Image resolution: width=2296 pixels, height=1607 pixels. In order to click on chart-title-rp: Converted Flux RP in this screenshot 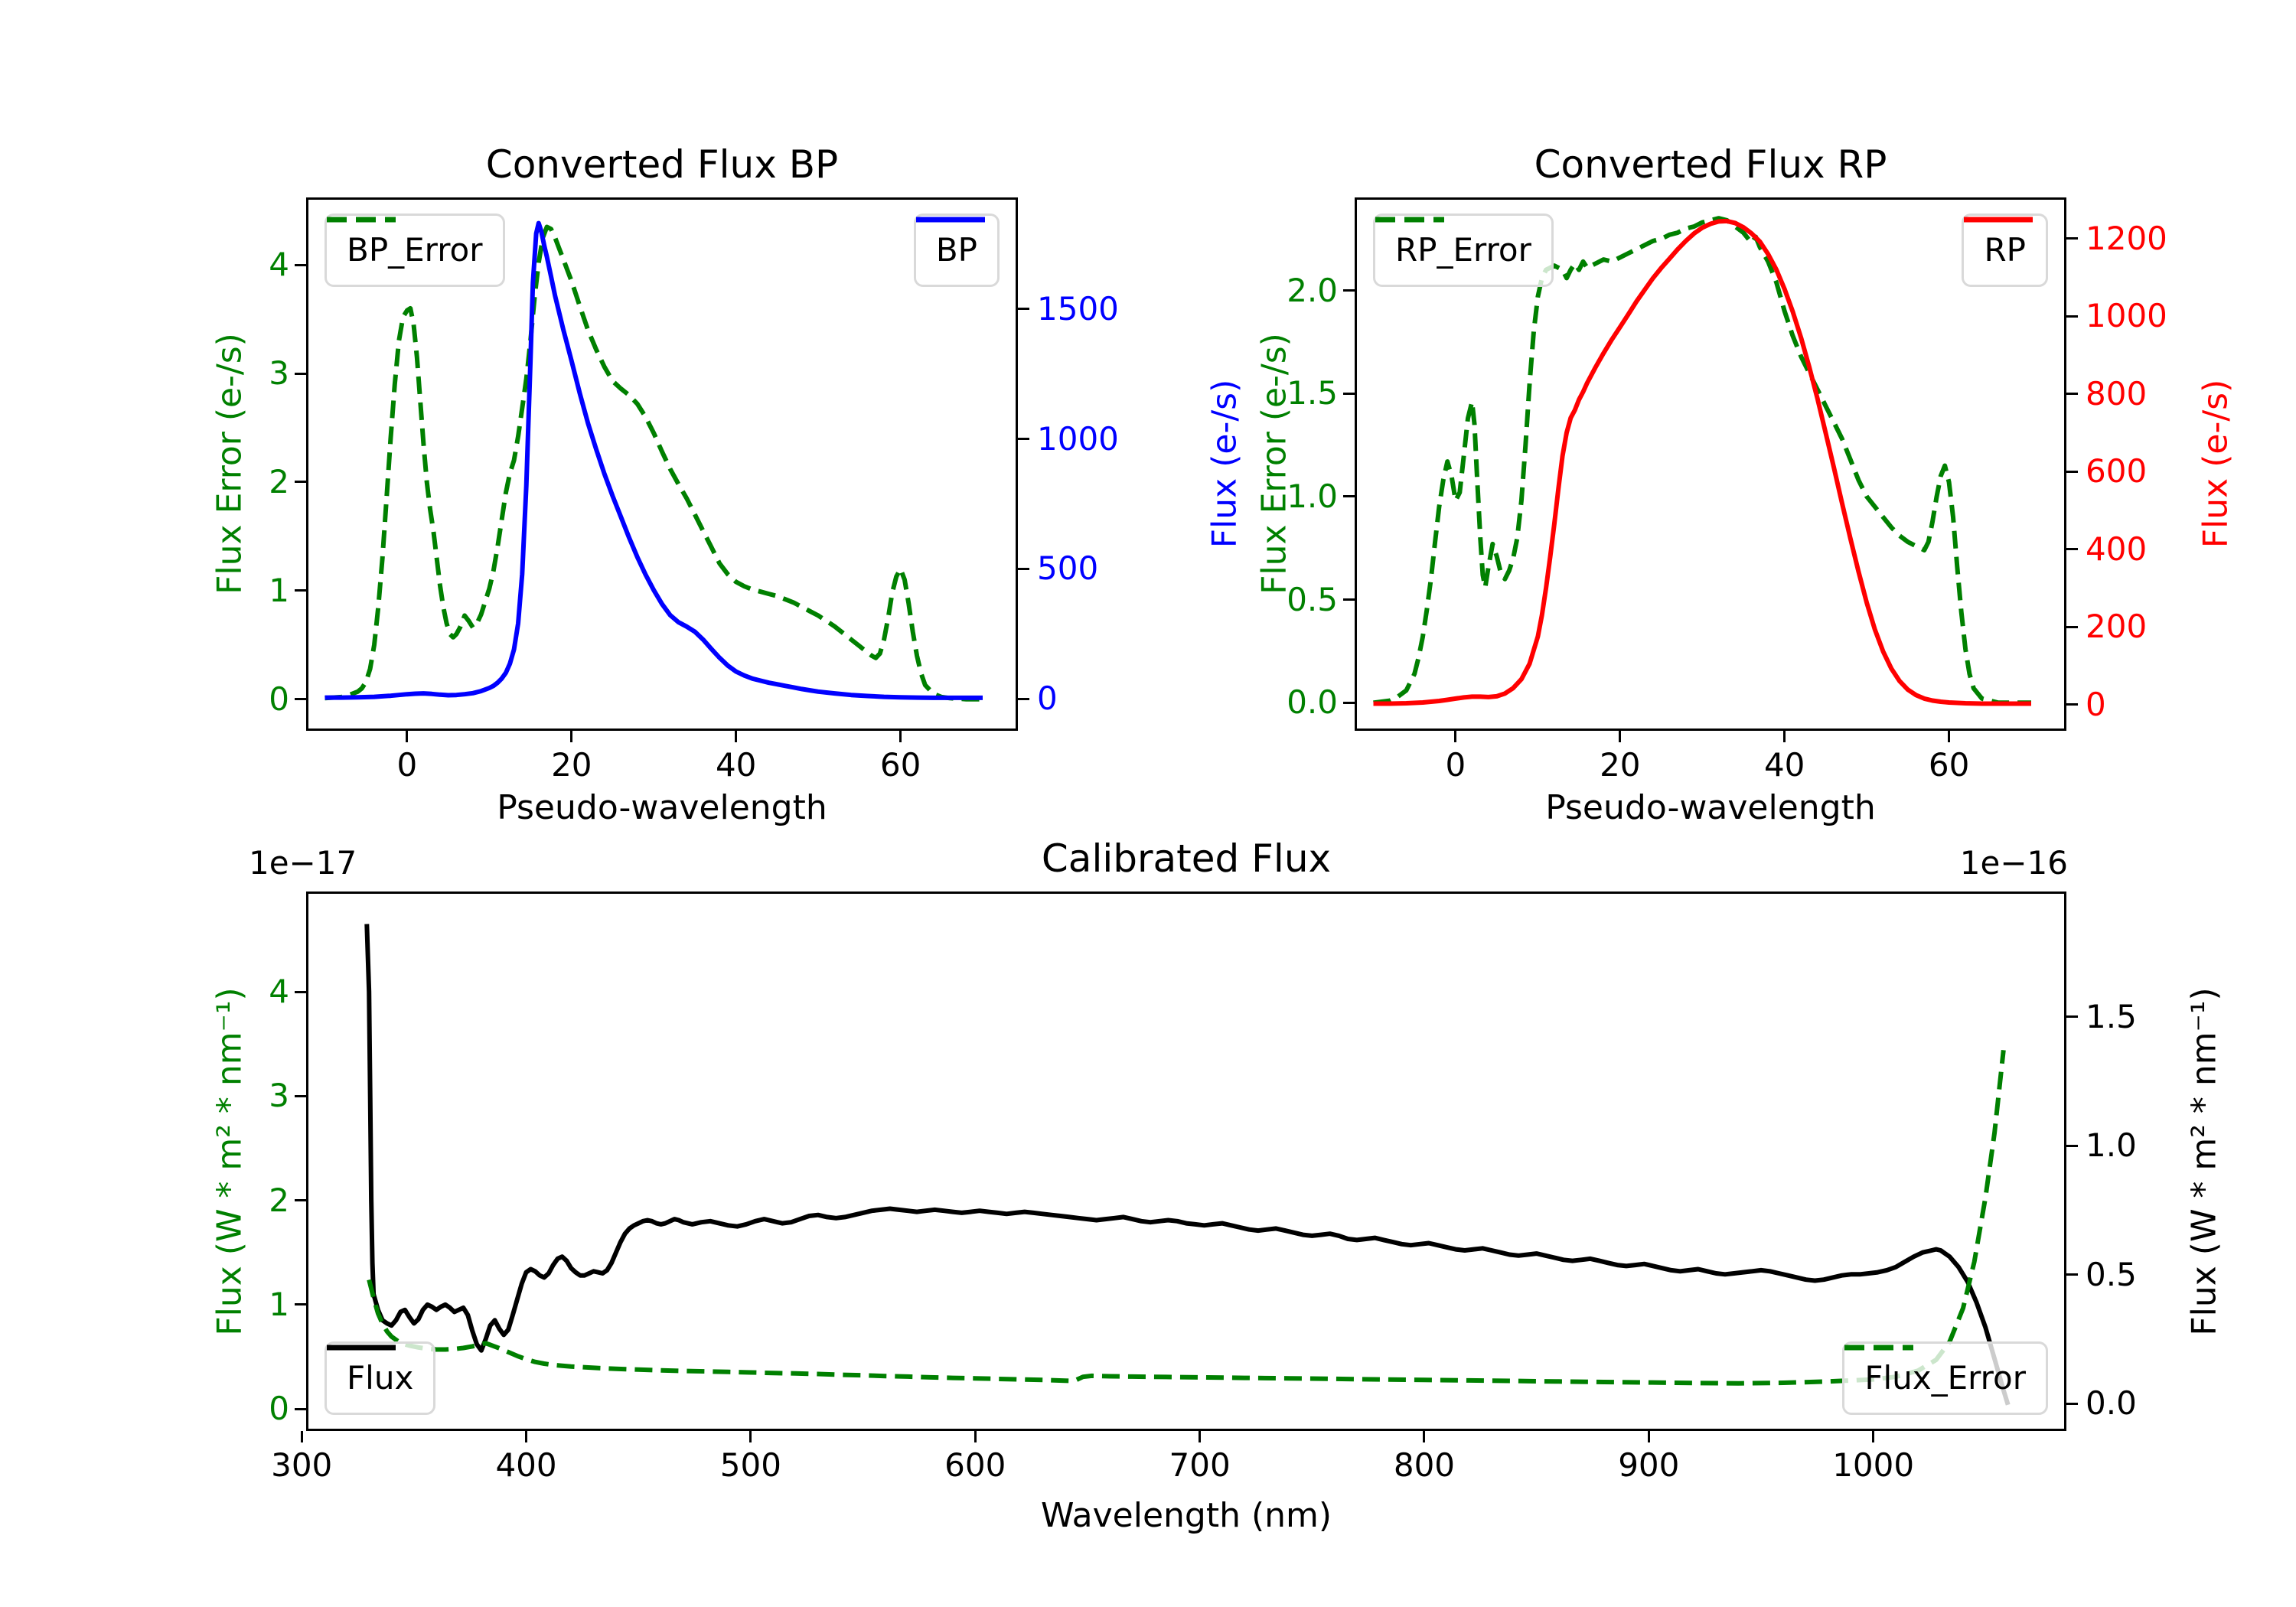, I will do `click(1710, 164)`.